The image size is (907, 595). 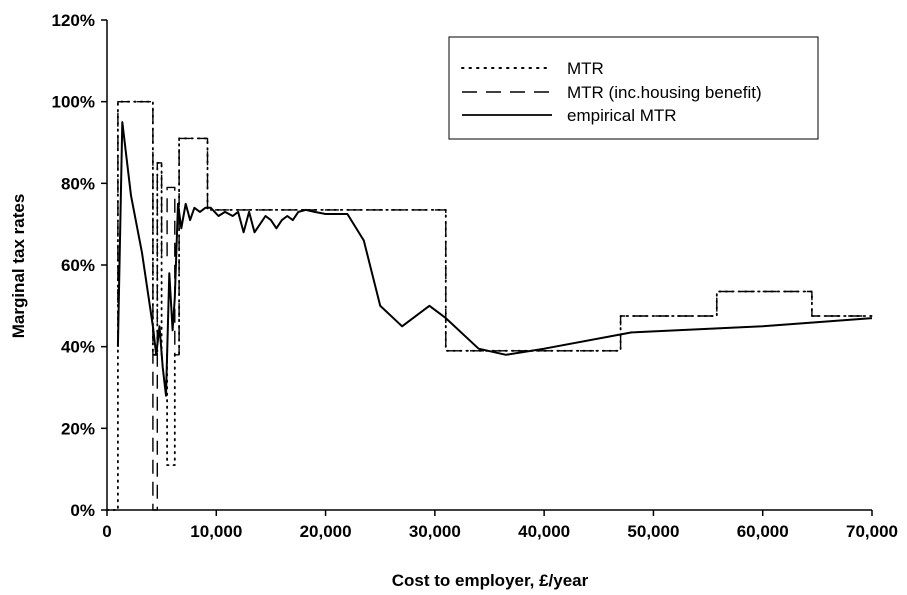 I want to click on y-tick-label: 60%, so click(x=78, y=265).